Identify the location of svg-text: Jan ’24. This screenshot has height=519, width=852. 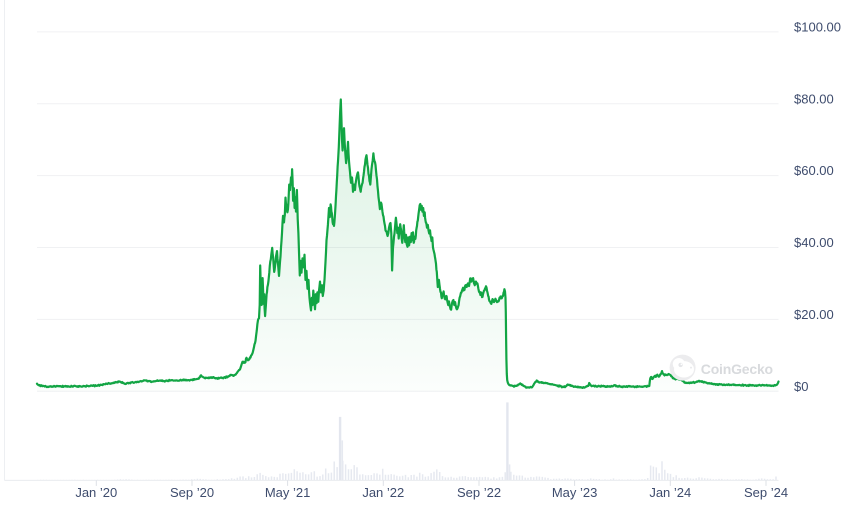
(670, 492).